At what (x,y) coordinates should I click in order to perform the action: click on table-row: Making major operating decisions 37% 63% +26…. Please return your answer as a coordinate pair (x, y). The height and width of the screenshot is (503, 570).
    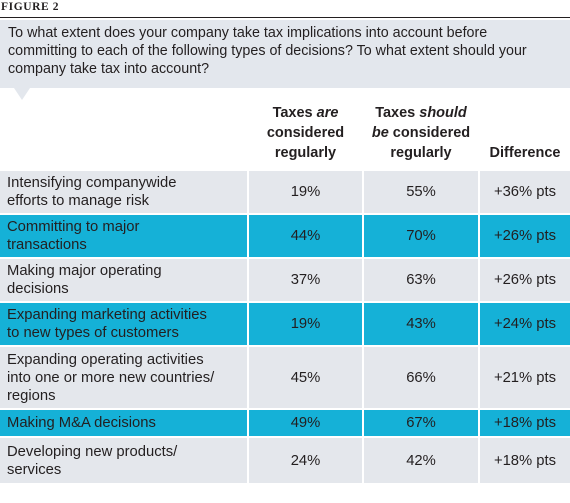
    Looking at the image, I should click on (285, 280).